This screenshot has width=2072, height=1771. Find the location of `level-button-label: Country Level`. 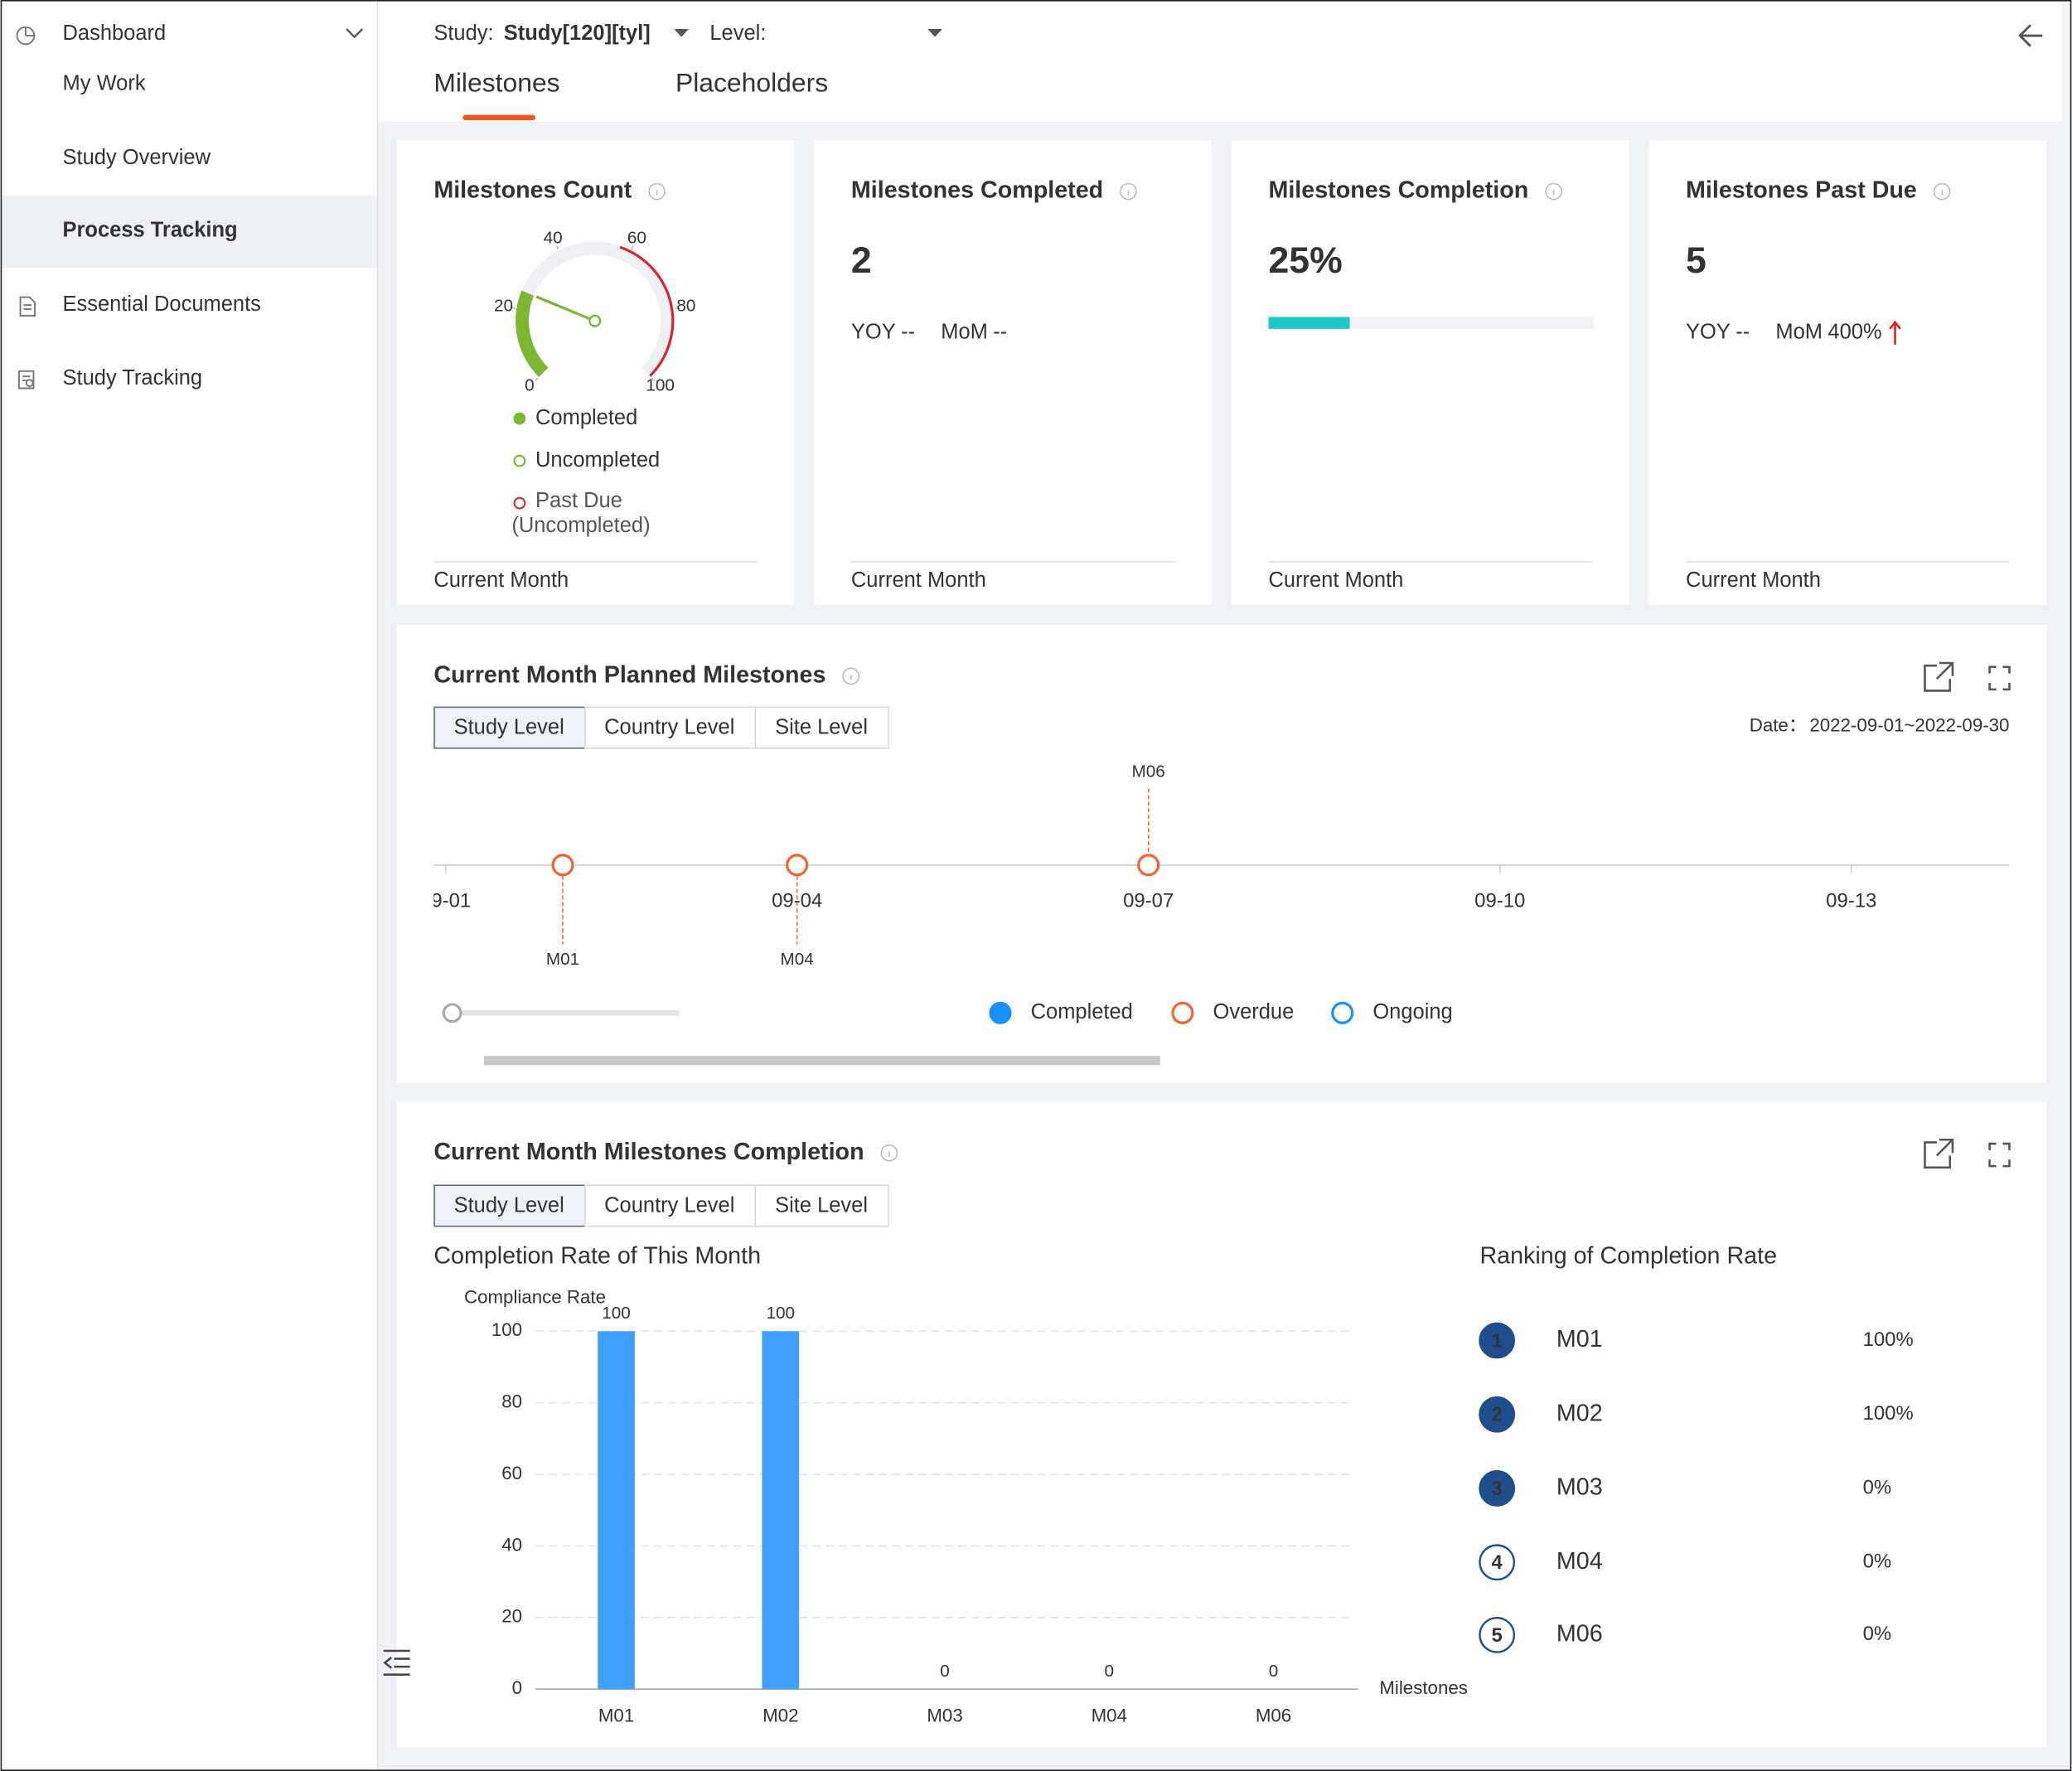

level-button-label: Country Level is located at coordinates (669, 1205).